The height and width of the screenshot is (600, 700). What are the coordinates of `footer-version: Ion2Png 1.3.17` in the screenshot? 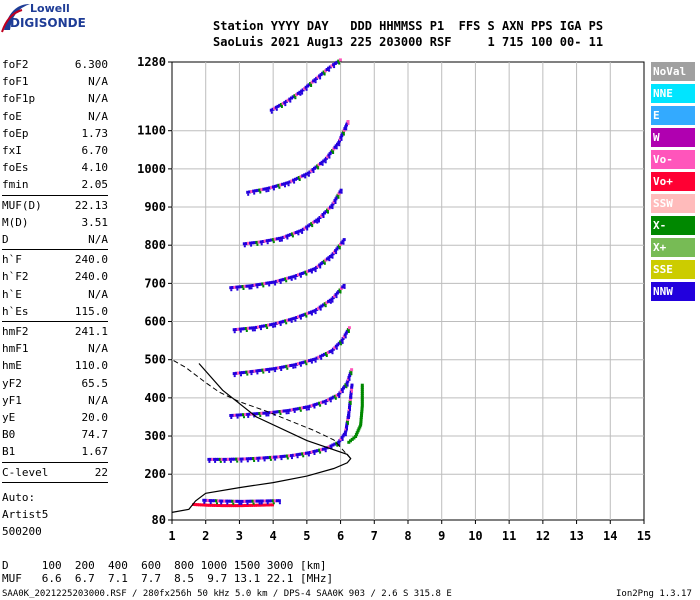 It's located at (654, 594).